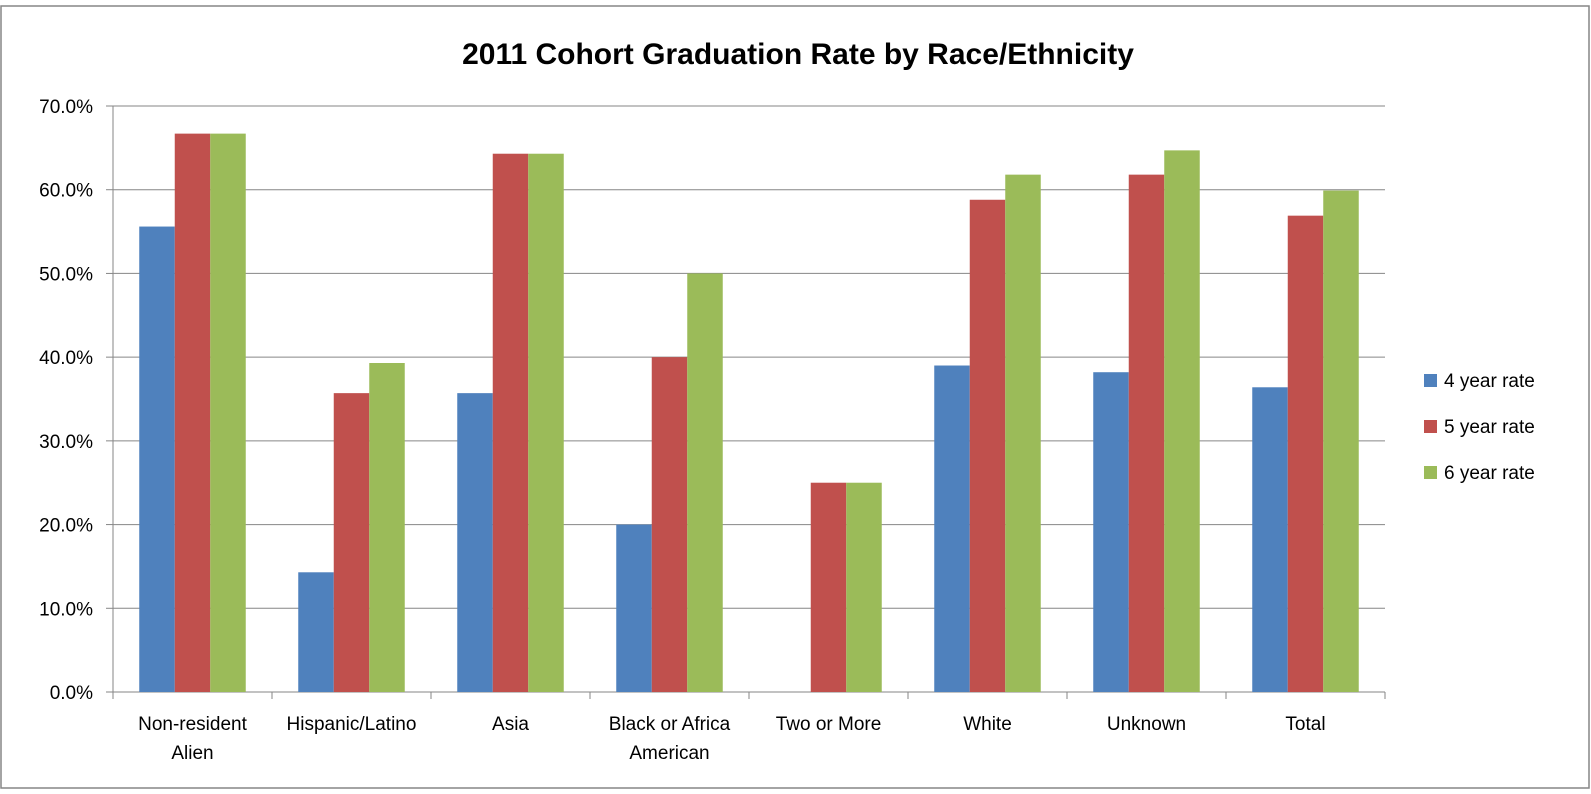  What do you see at coordinates (1305, 724) in the screenshot?
I see `x-category-label: Total` at bounding box center [1305, 724].